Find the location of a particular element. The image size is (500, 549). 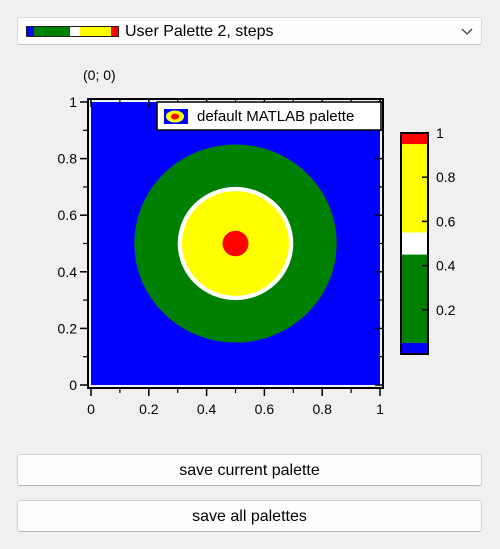

x-tick-label: 0.4 is located at coordinates (207, 409).